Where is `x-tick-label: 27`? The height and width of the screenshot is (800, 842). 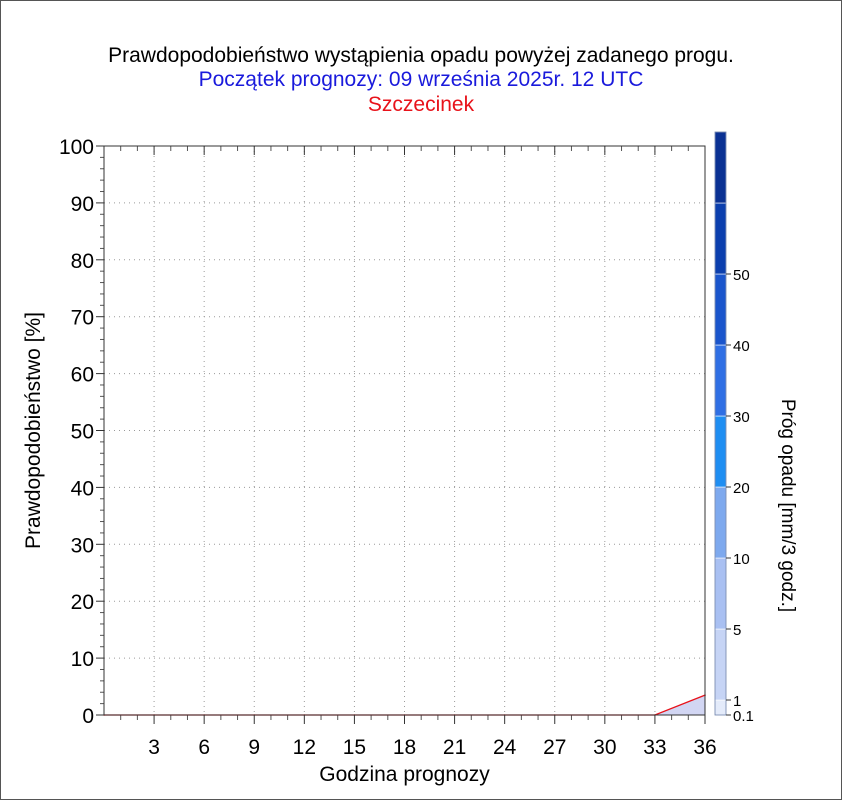 x-tick-label: 27 is located at coordinates (554, 747).